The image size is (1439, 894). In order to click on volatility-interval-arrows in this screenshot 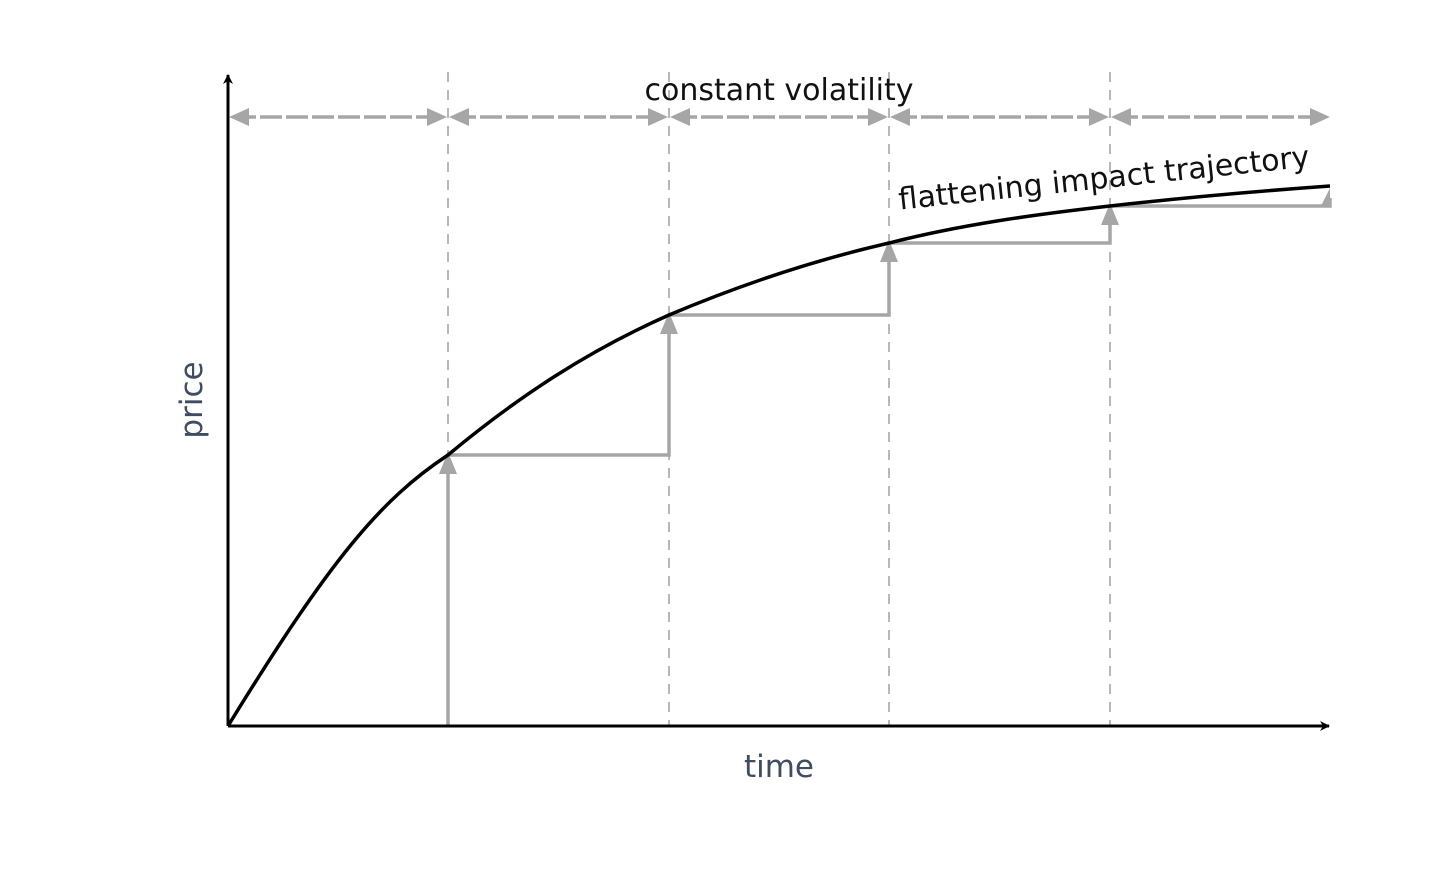, I will do `click(779, 117)`.